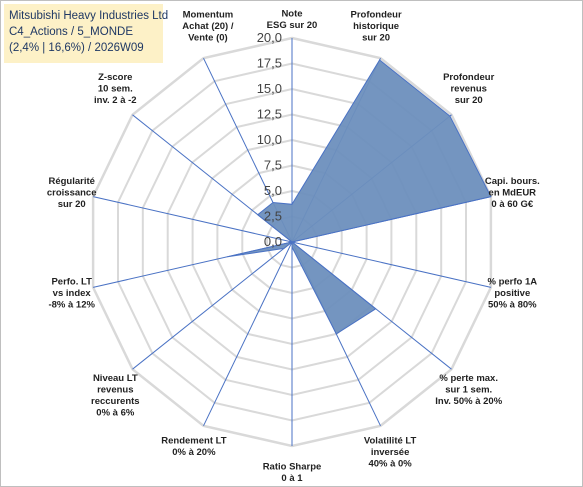 This screenshot has height=487, width=583. What do you see at coordinates (115, 378) in the screenshot?
I see `axis-label-line: Niveau LT` at bounding box center [115, 378].